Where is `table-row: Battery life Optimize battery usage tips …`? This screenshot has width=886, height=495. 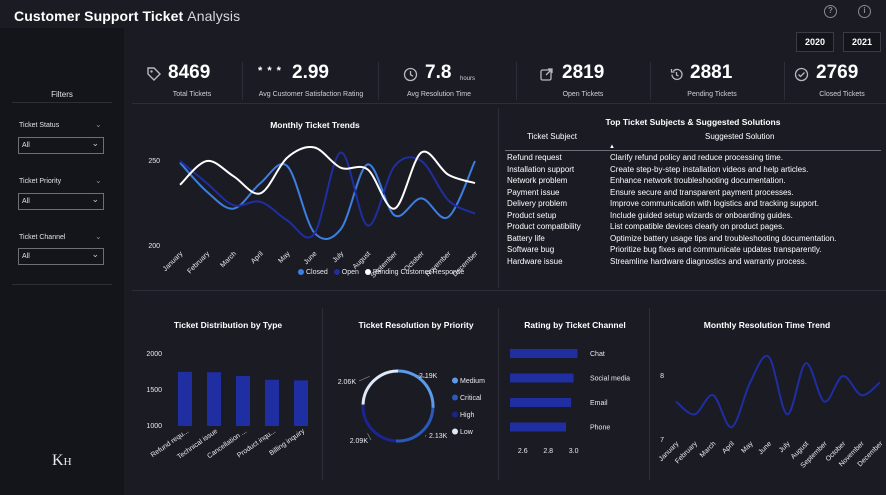 table-row: Battery life Optimize battery usage tips … is located at coordinates (693, 240).